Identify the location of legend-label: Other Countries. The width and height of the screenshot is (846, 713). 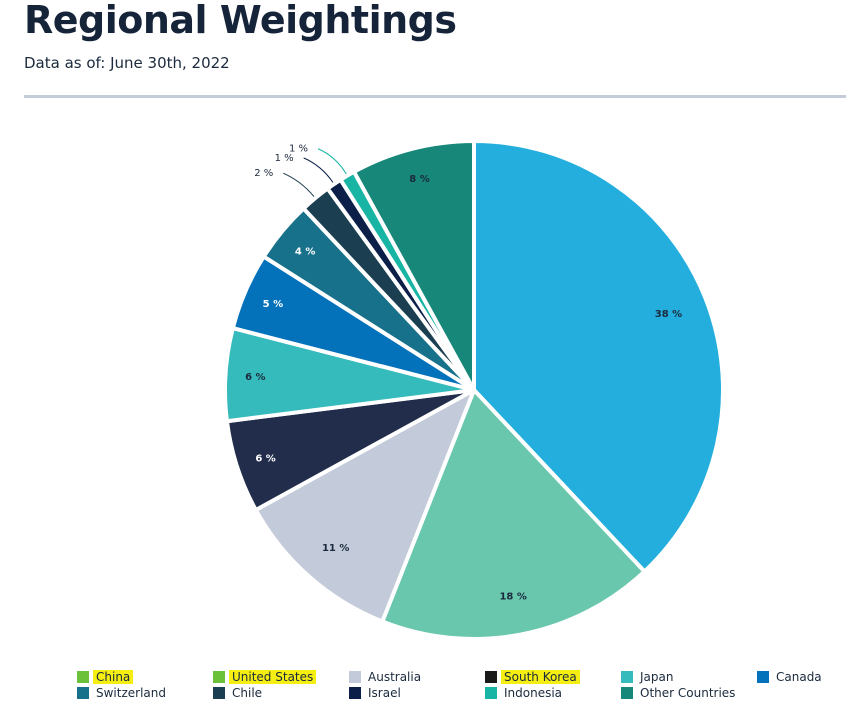
(688, 692).